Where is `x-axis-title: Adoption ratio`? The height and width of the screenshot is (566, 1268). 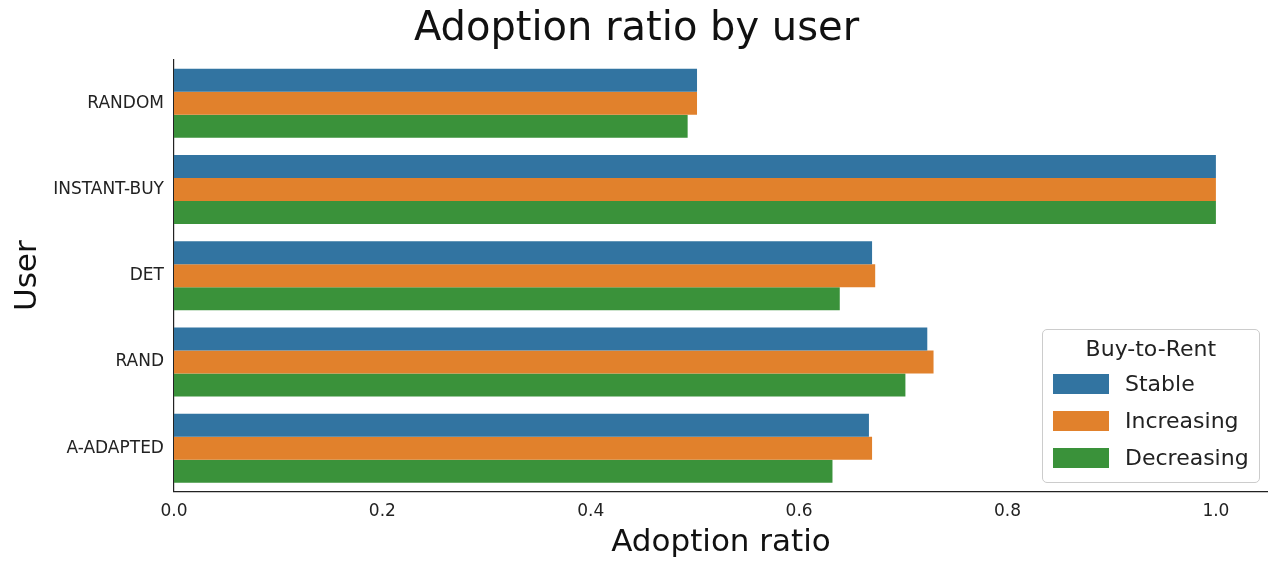
x-axis-title: Adoption ratio is located at coordinates (721, 540).